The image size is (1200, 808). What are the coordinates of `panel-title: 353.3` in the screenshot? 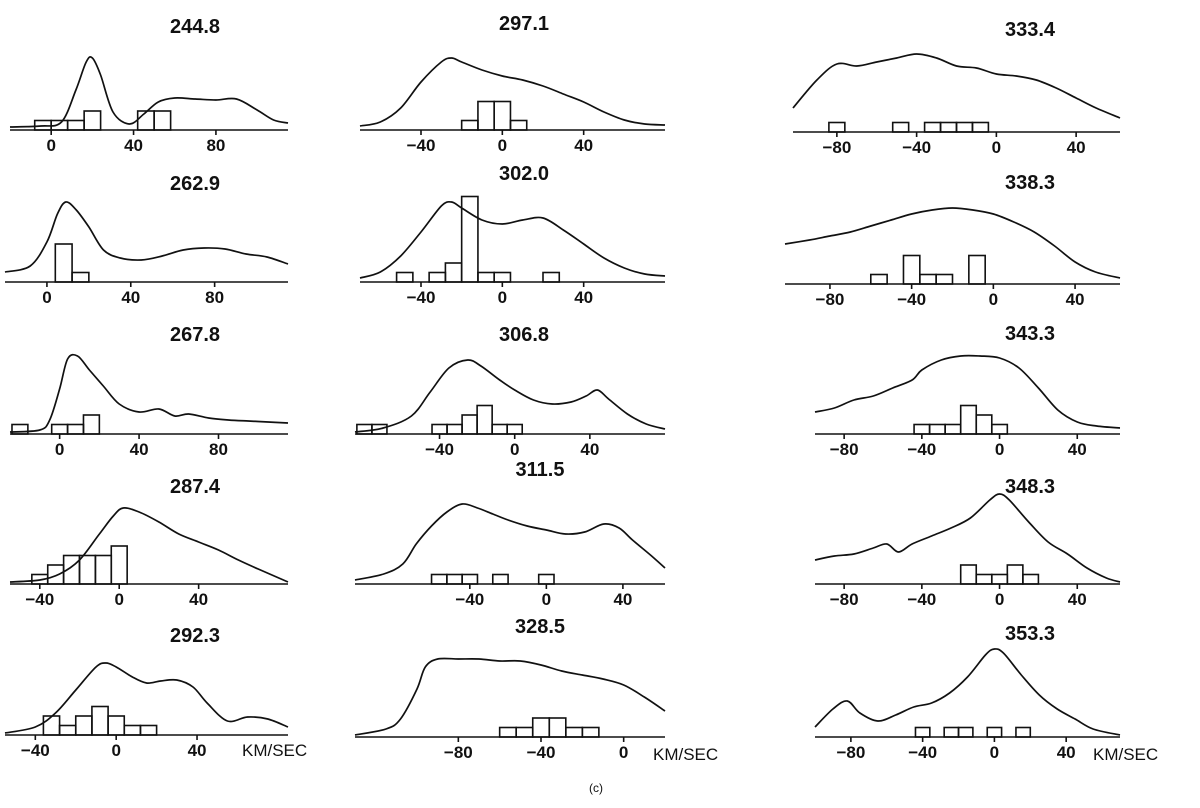 It's located at (1030, 634).